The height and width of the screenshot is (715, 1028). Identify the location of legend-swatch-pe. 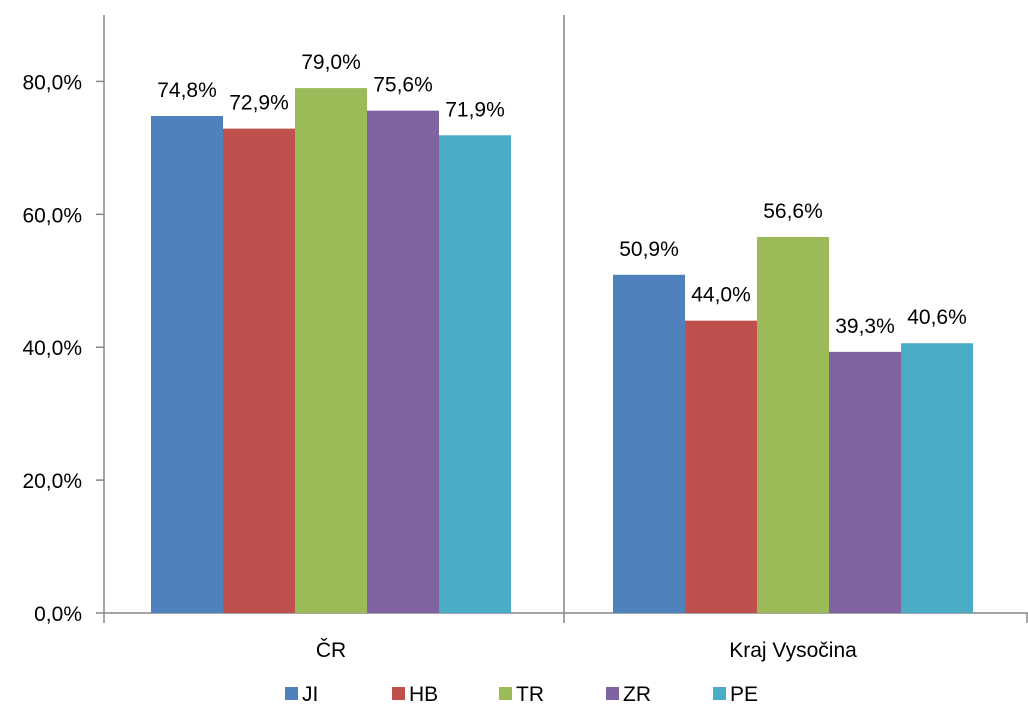
(719, 693).